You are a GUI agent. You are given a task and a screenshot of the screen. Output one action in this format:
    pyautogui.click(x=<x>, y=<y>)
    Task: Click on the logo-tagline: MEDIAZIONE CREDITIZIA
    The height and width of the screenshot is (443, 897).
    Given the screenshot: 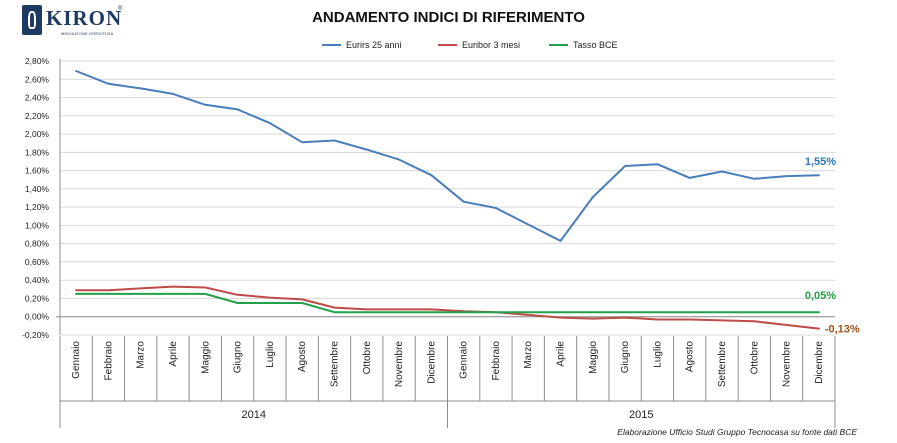 What is the action you would take?
    pyautogui.click(x=87, y=33)
    